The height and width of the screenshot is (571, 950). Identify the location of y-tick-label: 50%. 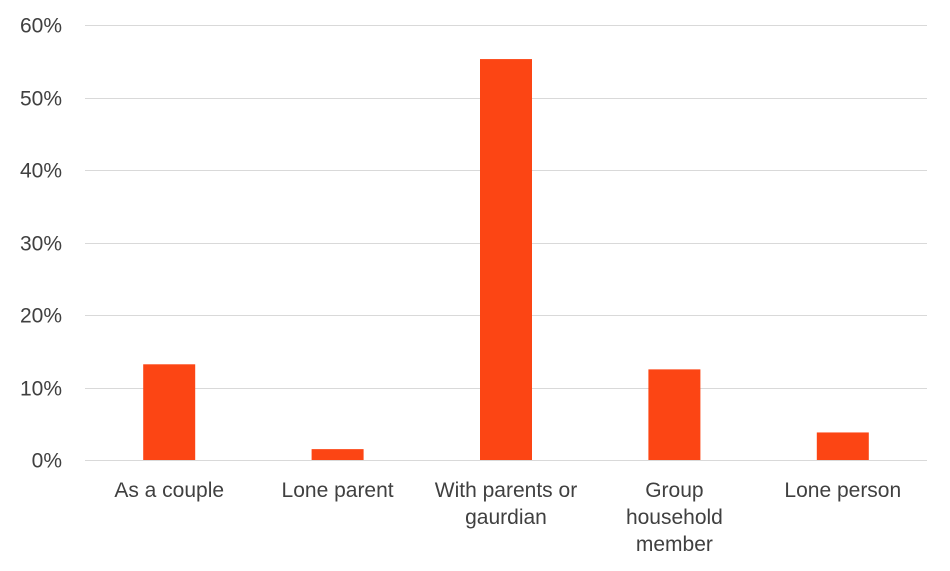
(41, 99).